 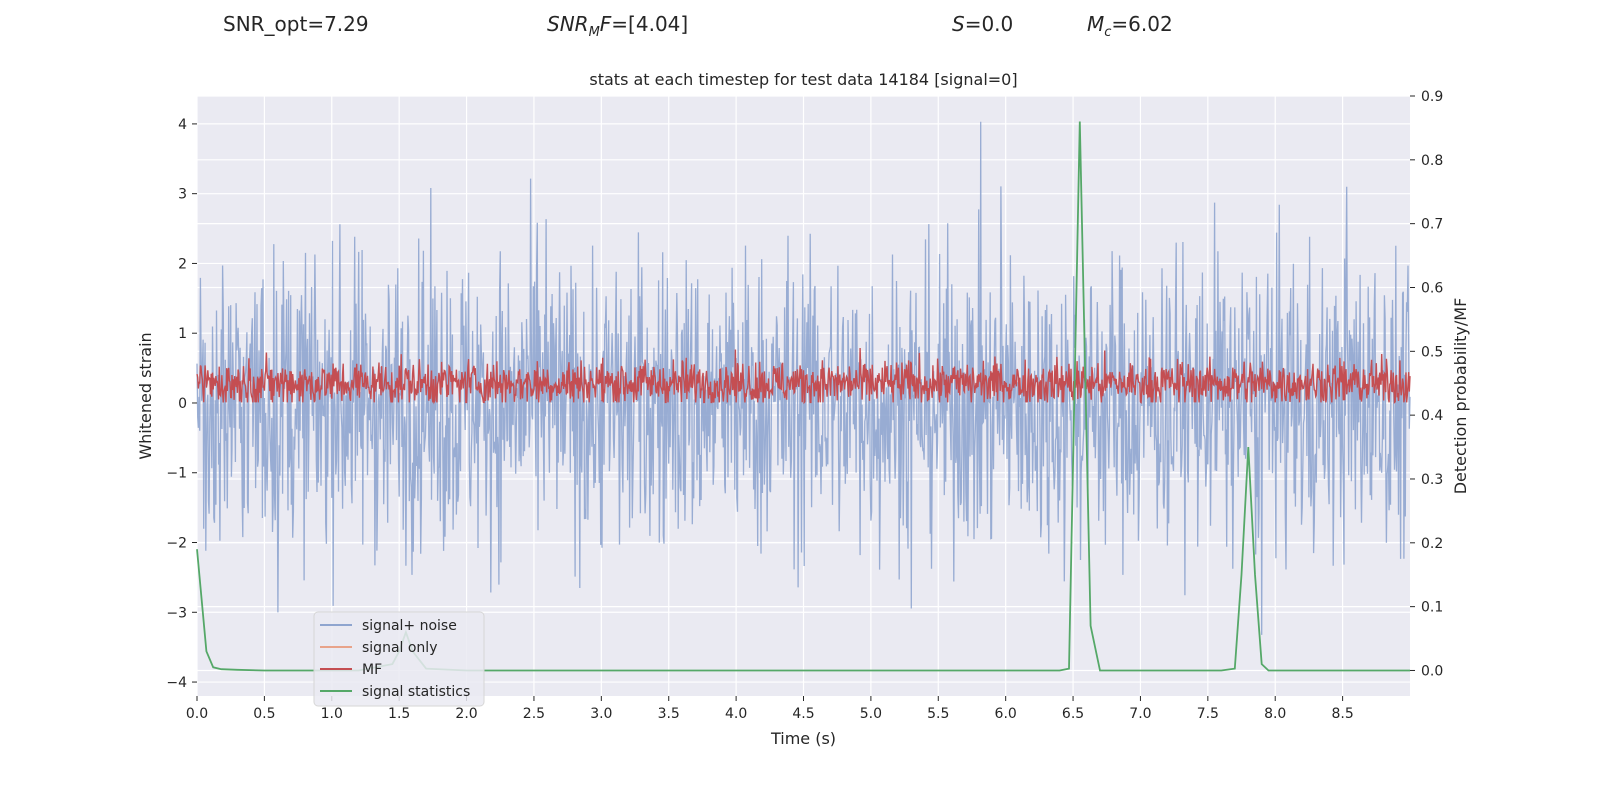 I want to click on y-right-tick-label: 0.1, so click(x=1432, y=608).